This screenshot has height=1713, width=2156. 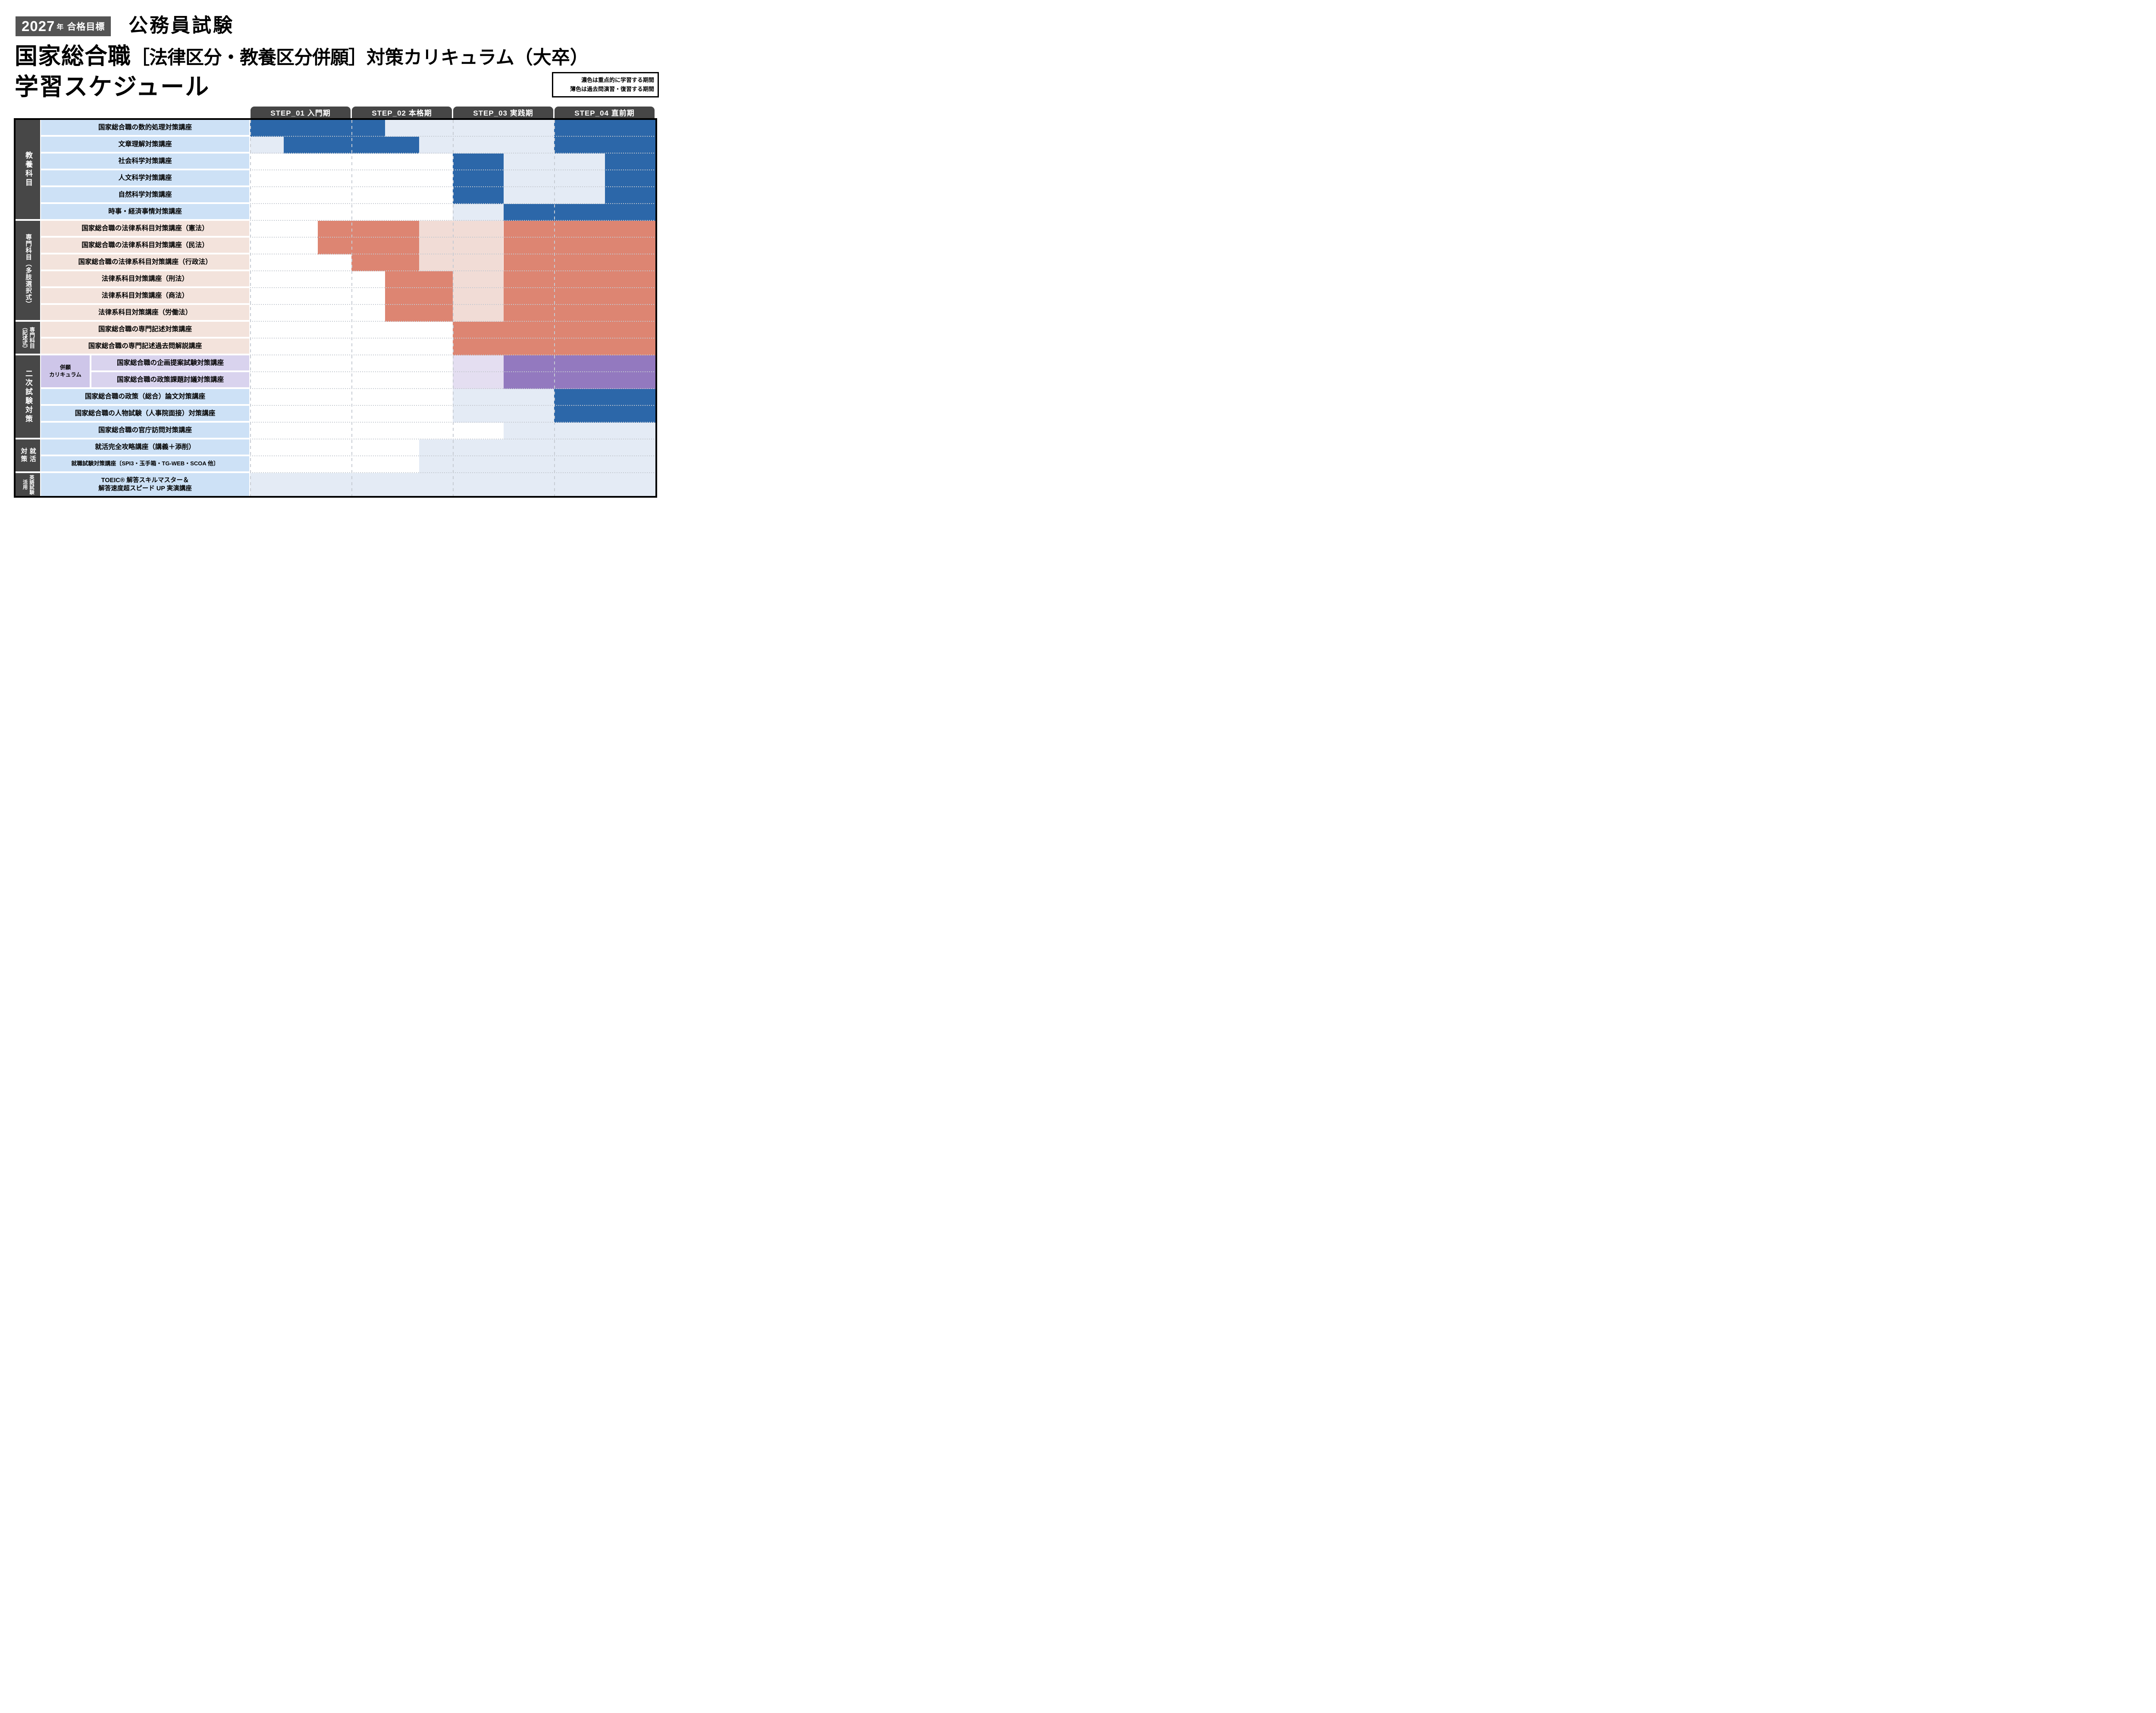 I want to click on title-tail: 対策カリキュラム（大卒）, so click(x=478, y=57).